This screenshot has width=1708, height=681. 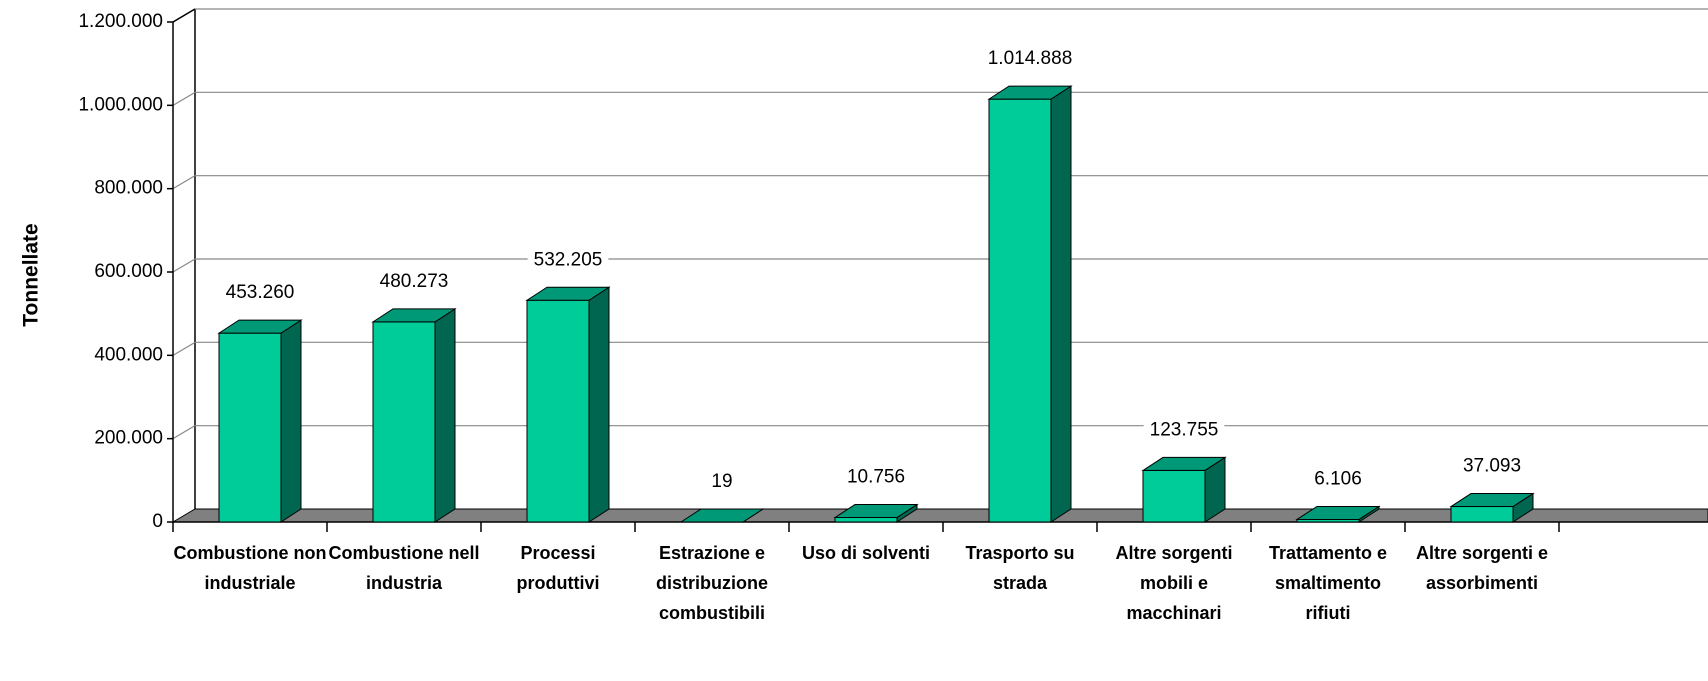 What do you see at coordinates (184, 15) in the screenshot?
I see `axis-top` at bounding box center [184, 15].